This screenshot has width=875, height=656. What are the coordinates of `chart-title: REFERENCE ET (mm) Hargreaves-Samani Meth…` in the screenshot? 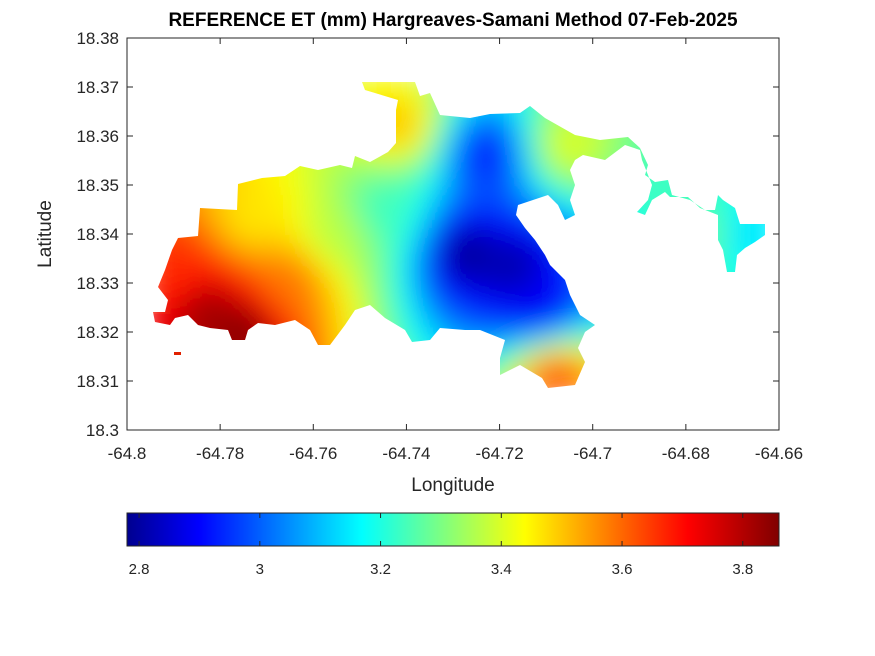 It's located at (453, 20).